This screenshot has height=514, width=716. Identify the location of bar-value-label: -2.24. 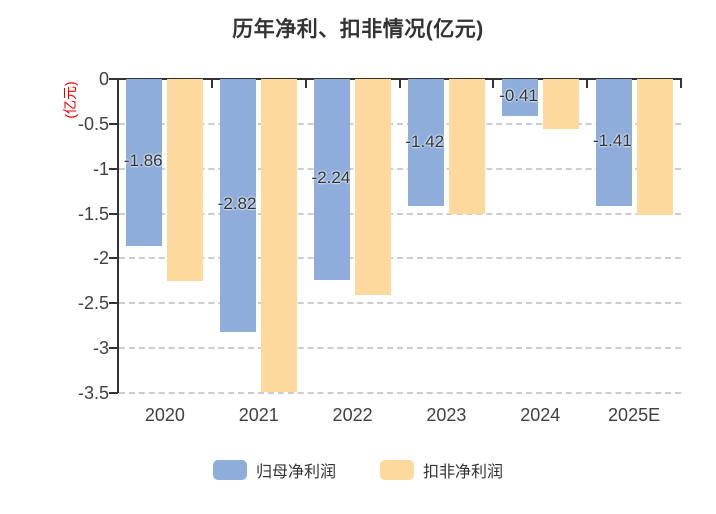
(331, 178).